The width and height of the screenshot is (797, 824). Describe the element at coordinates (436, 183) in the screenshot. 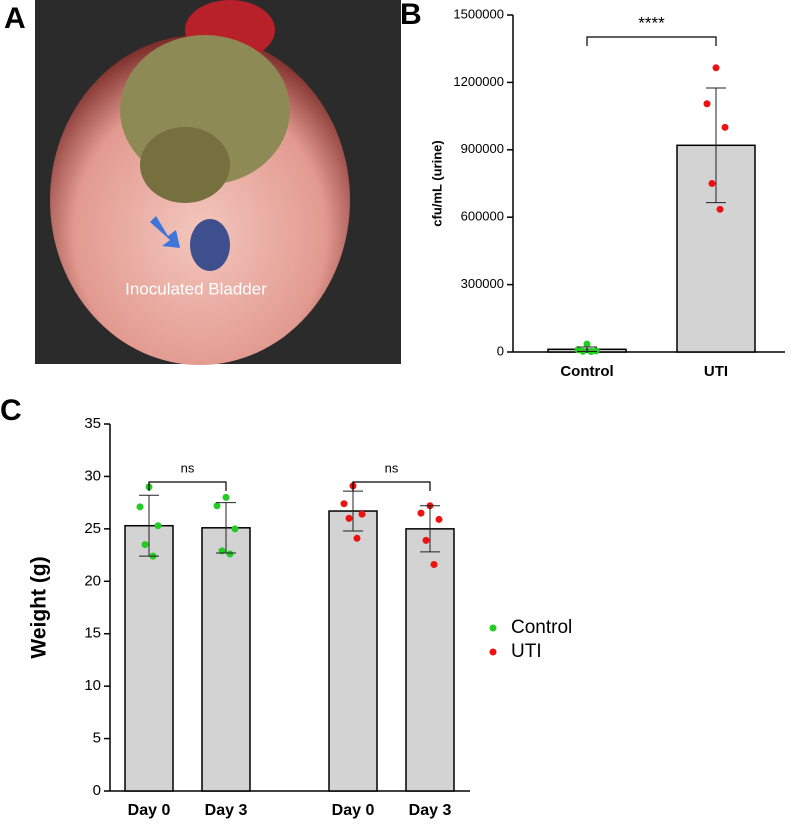

I see `y-axis-label: cfu/mL (urine)` at that location.